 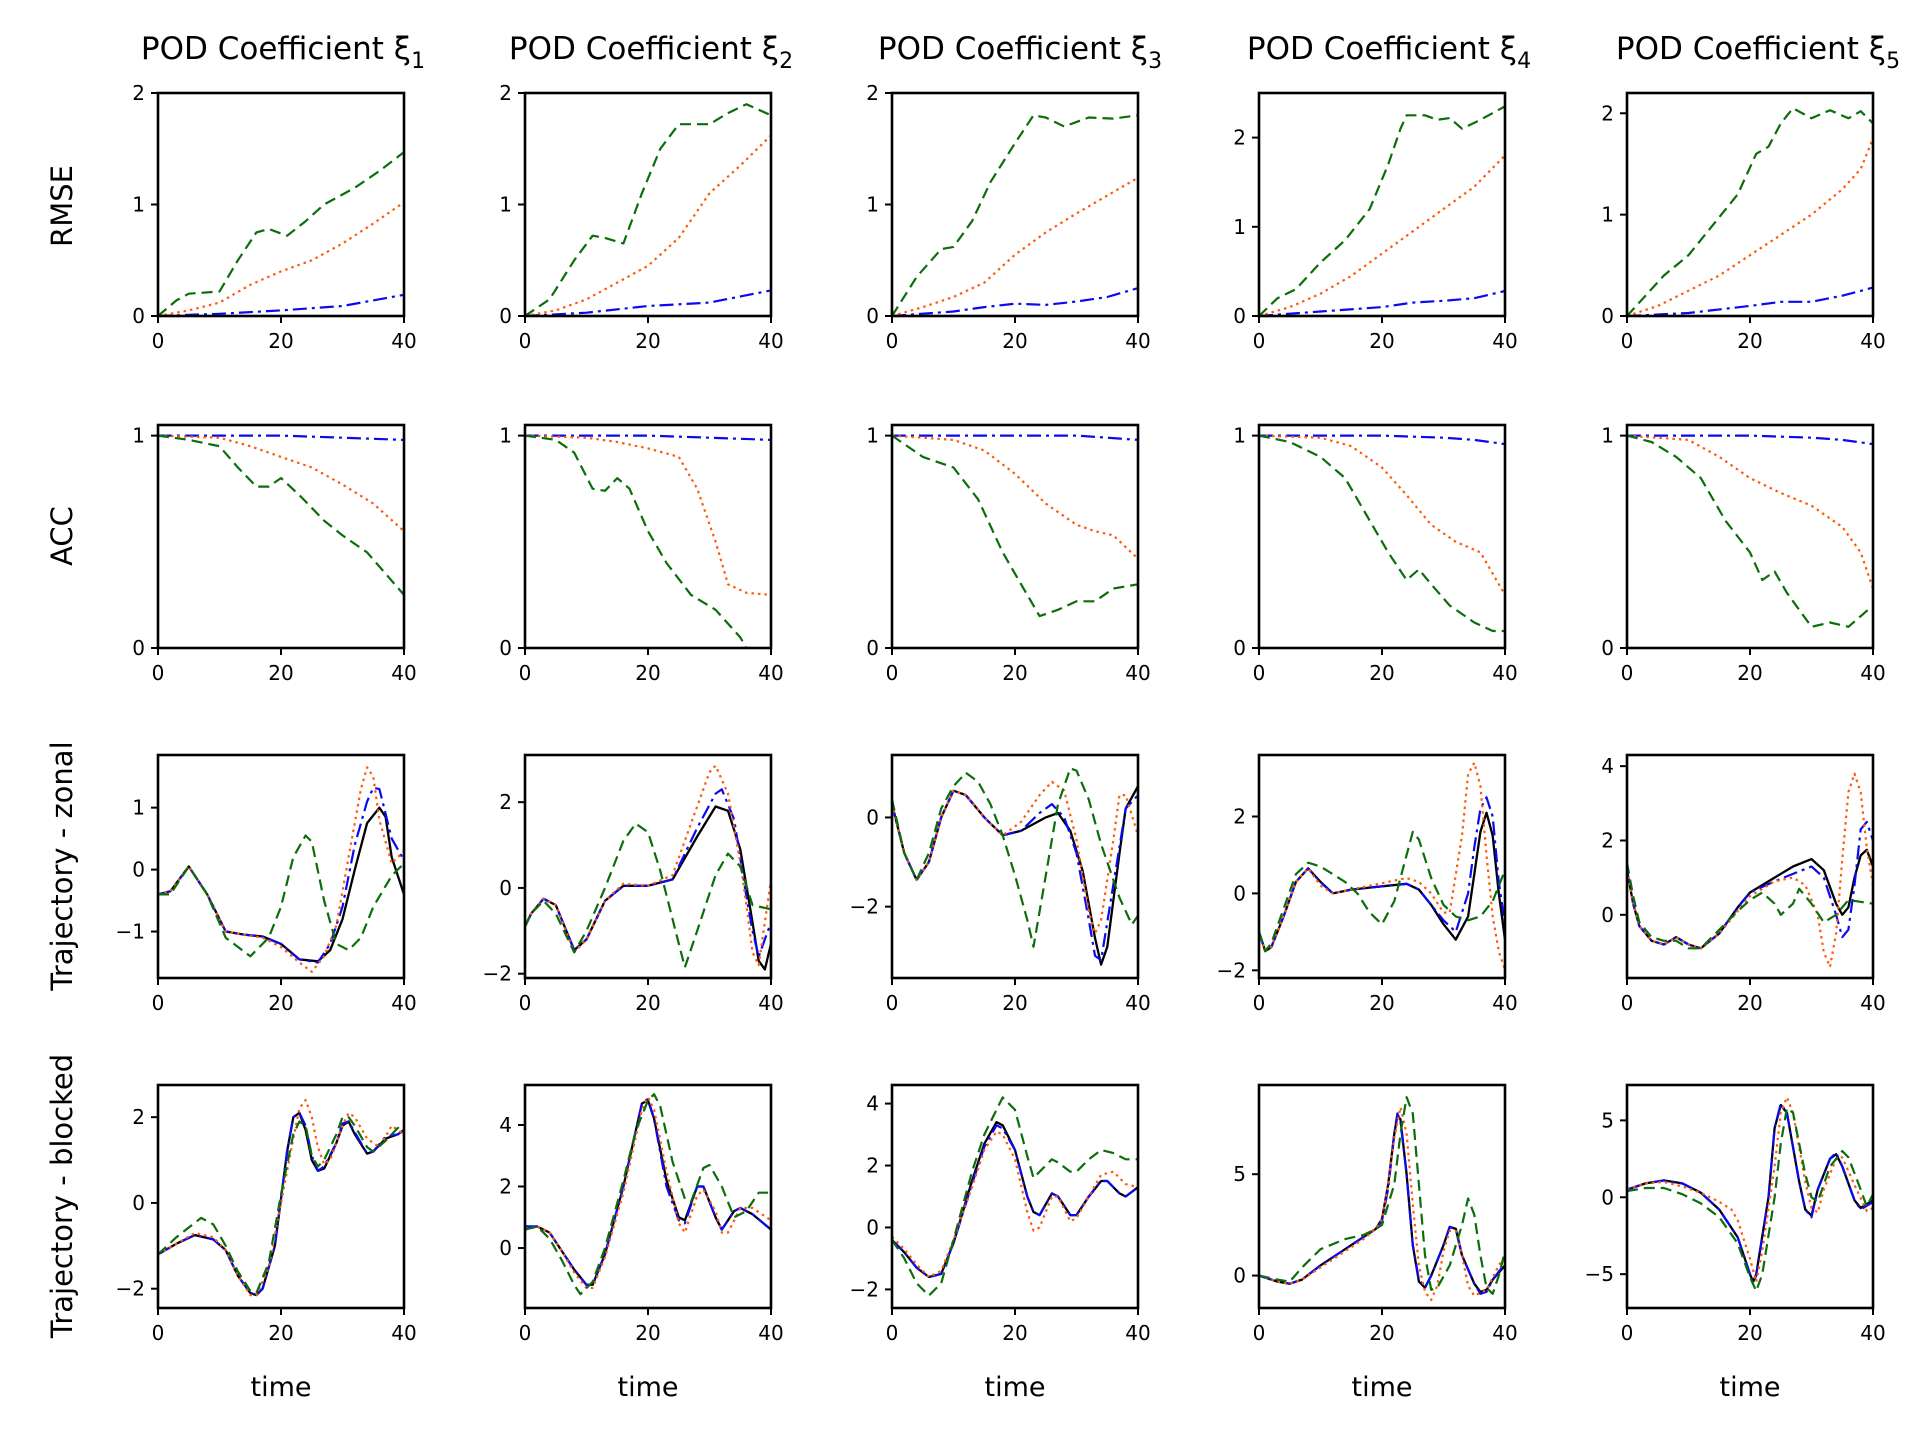 I want to click on panel-r1-c2: 0 20 40 0 1 2, so click(x=641, y=217).